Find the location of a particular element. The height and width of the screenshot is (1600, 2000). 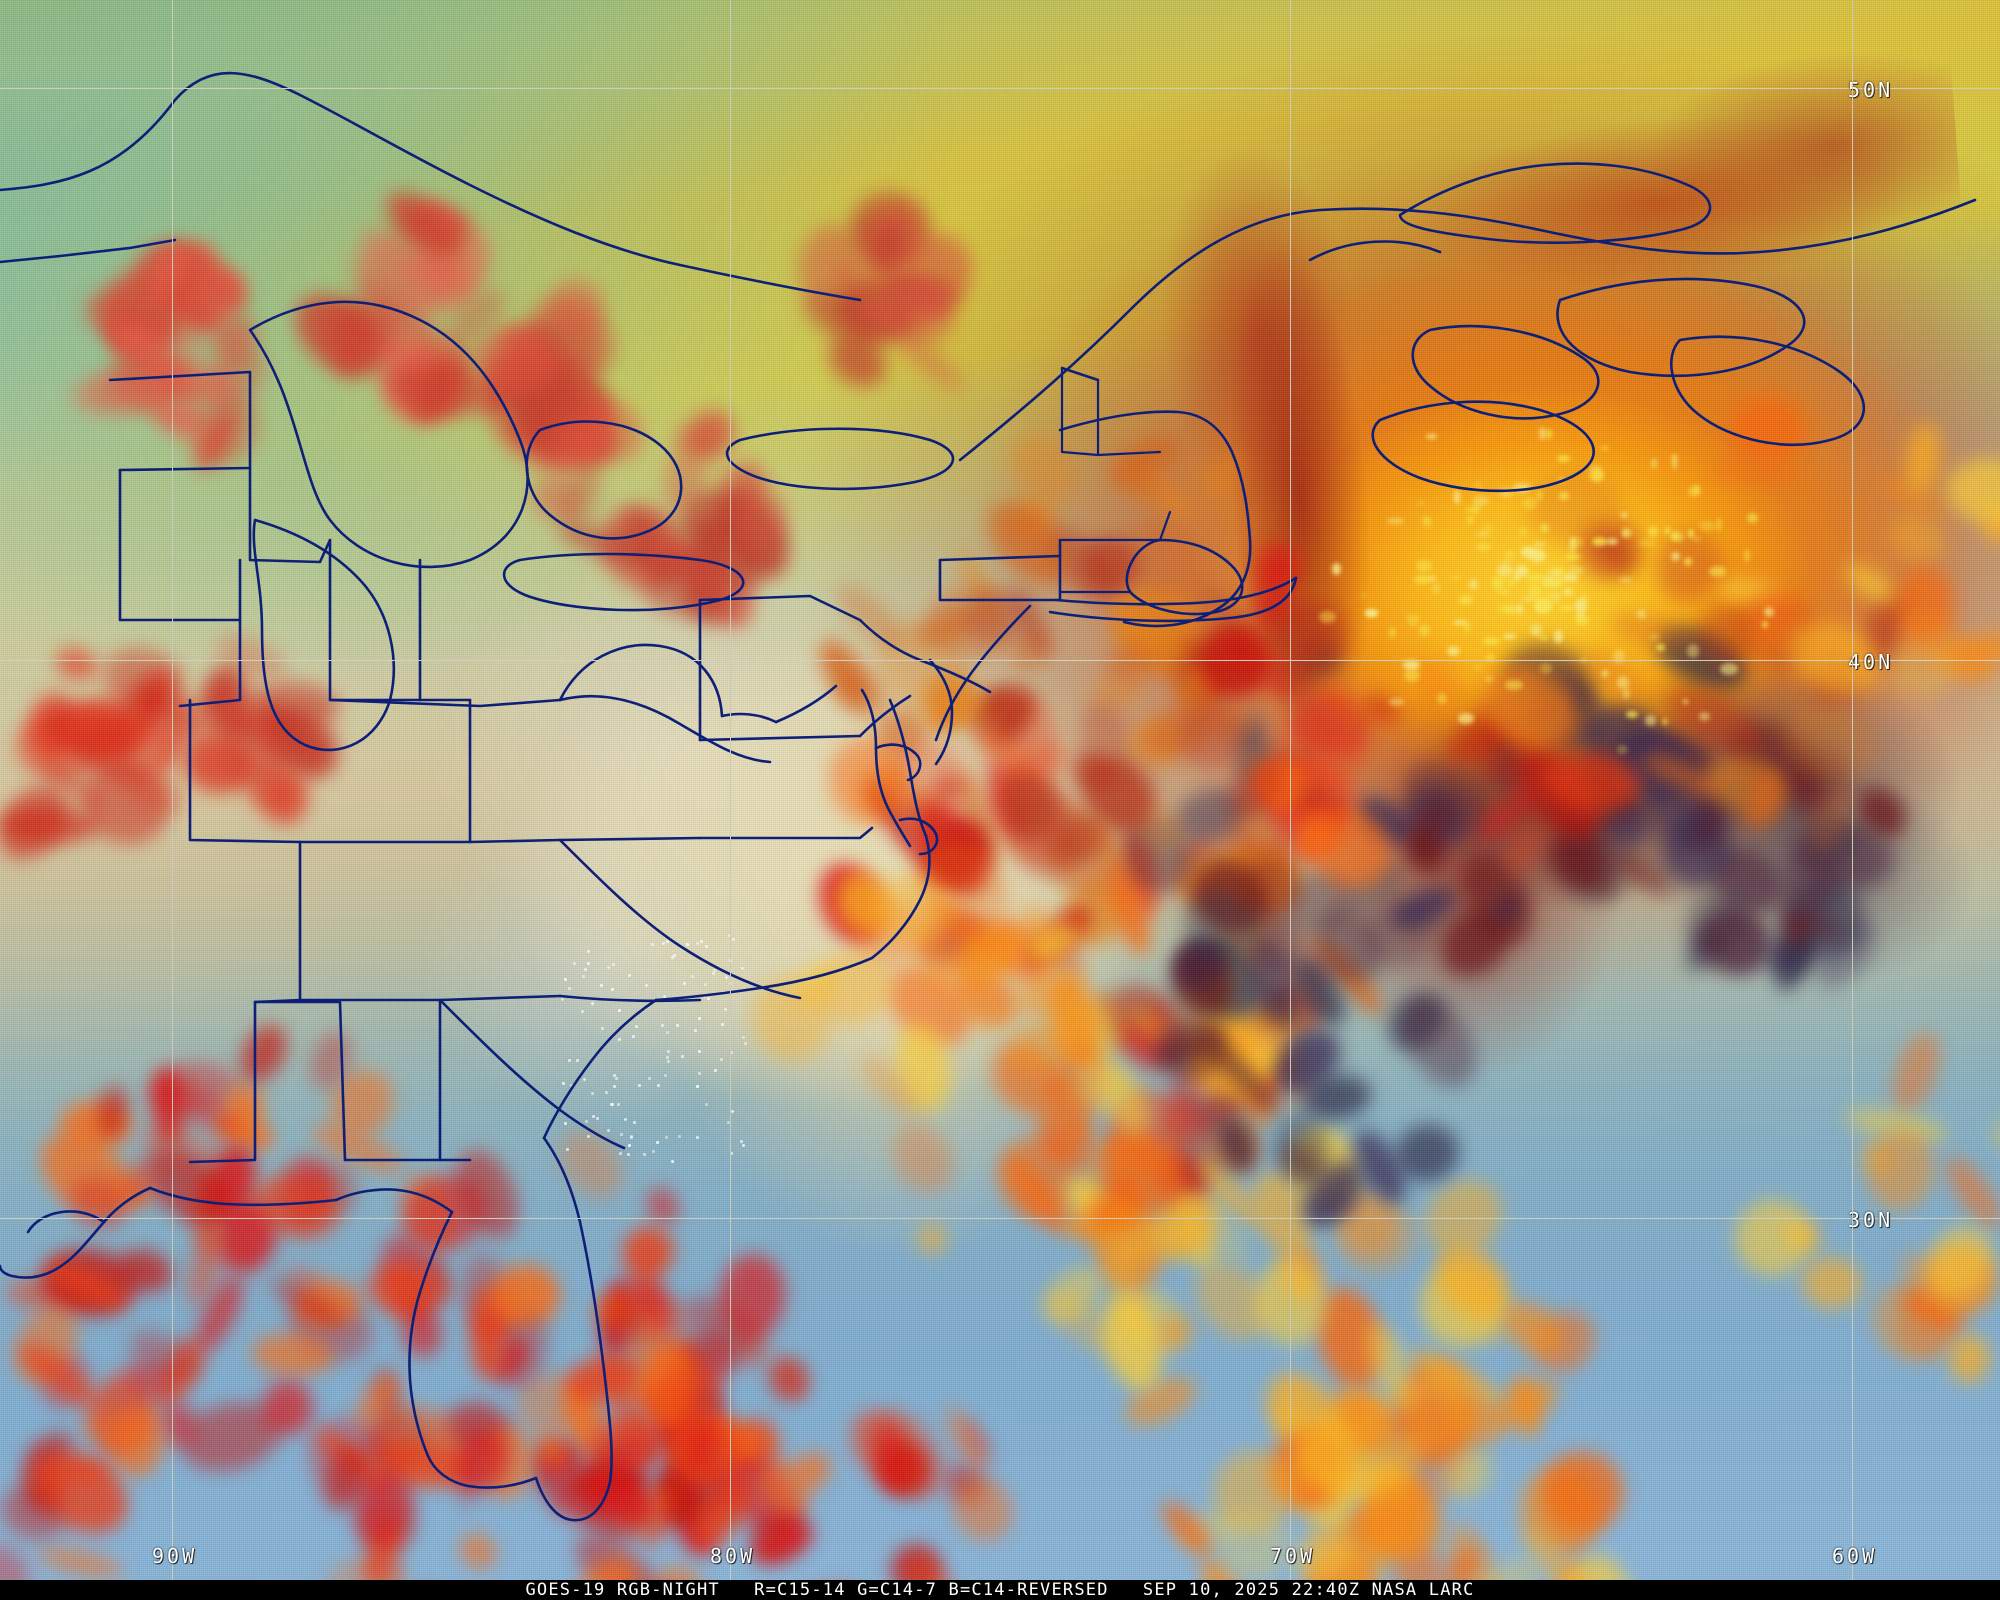

latitude-label-40n: 40N is located at coordinates (1871, 662).